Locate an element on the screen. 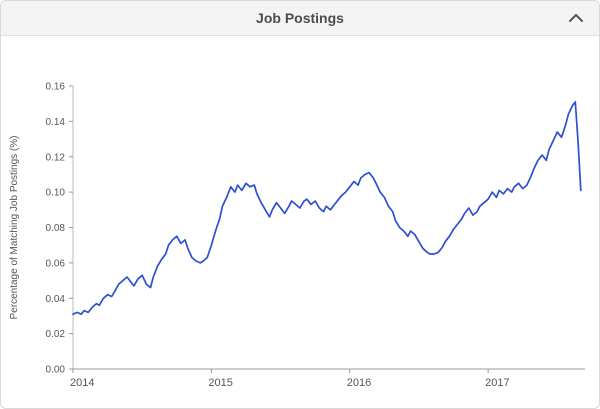 This screenshot has width=600, height=409. y-tick-label: 0.06 is located at coordinates (56, 263).